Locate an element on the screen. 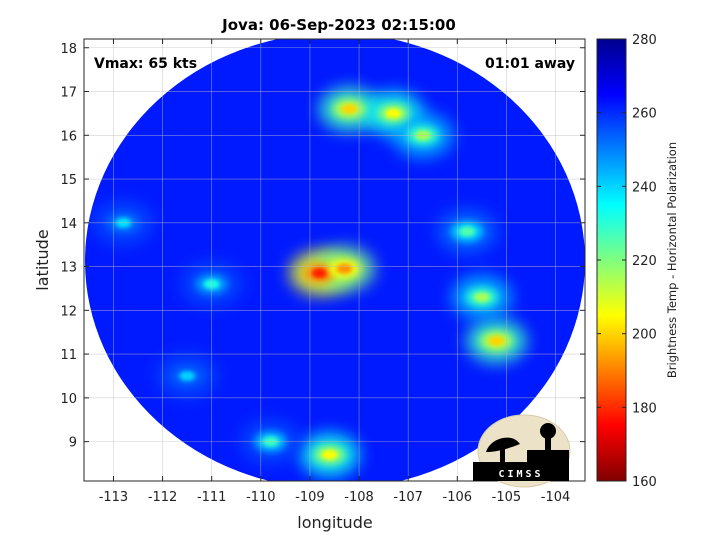 This screenshot has height=540, width=720. x-tick-label: -111 is located at coordinates (212, 497).